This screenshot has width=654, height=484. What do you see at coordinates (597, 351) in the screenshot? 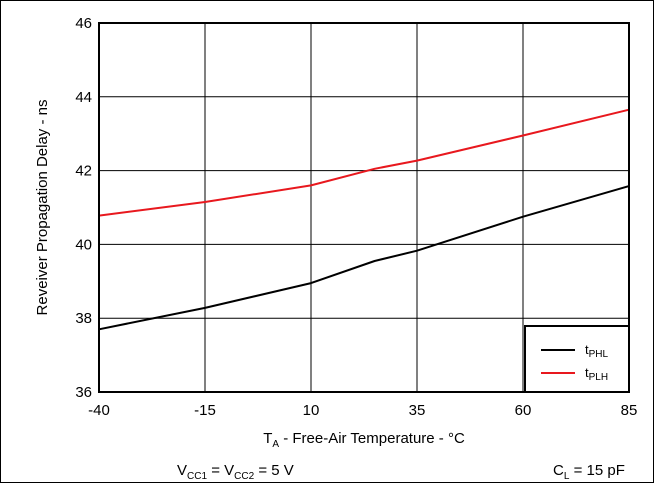
I see `legend-label: tPHL` at bounding box center [597, 351].